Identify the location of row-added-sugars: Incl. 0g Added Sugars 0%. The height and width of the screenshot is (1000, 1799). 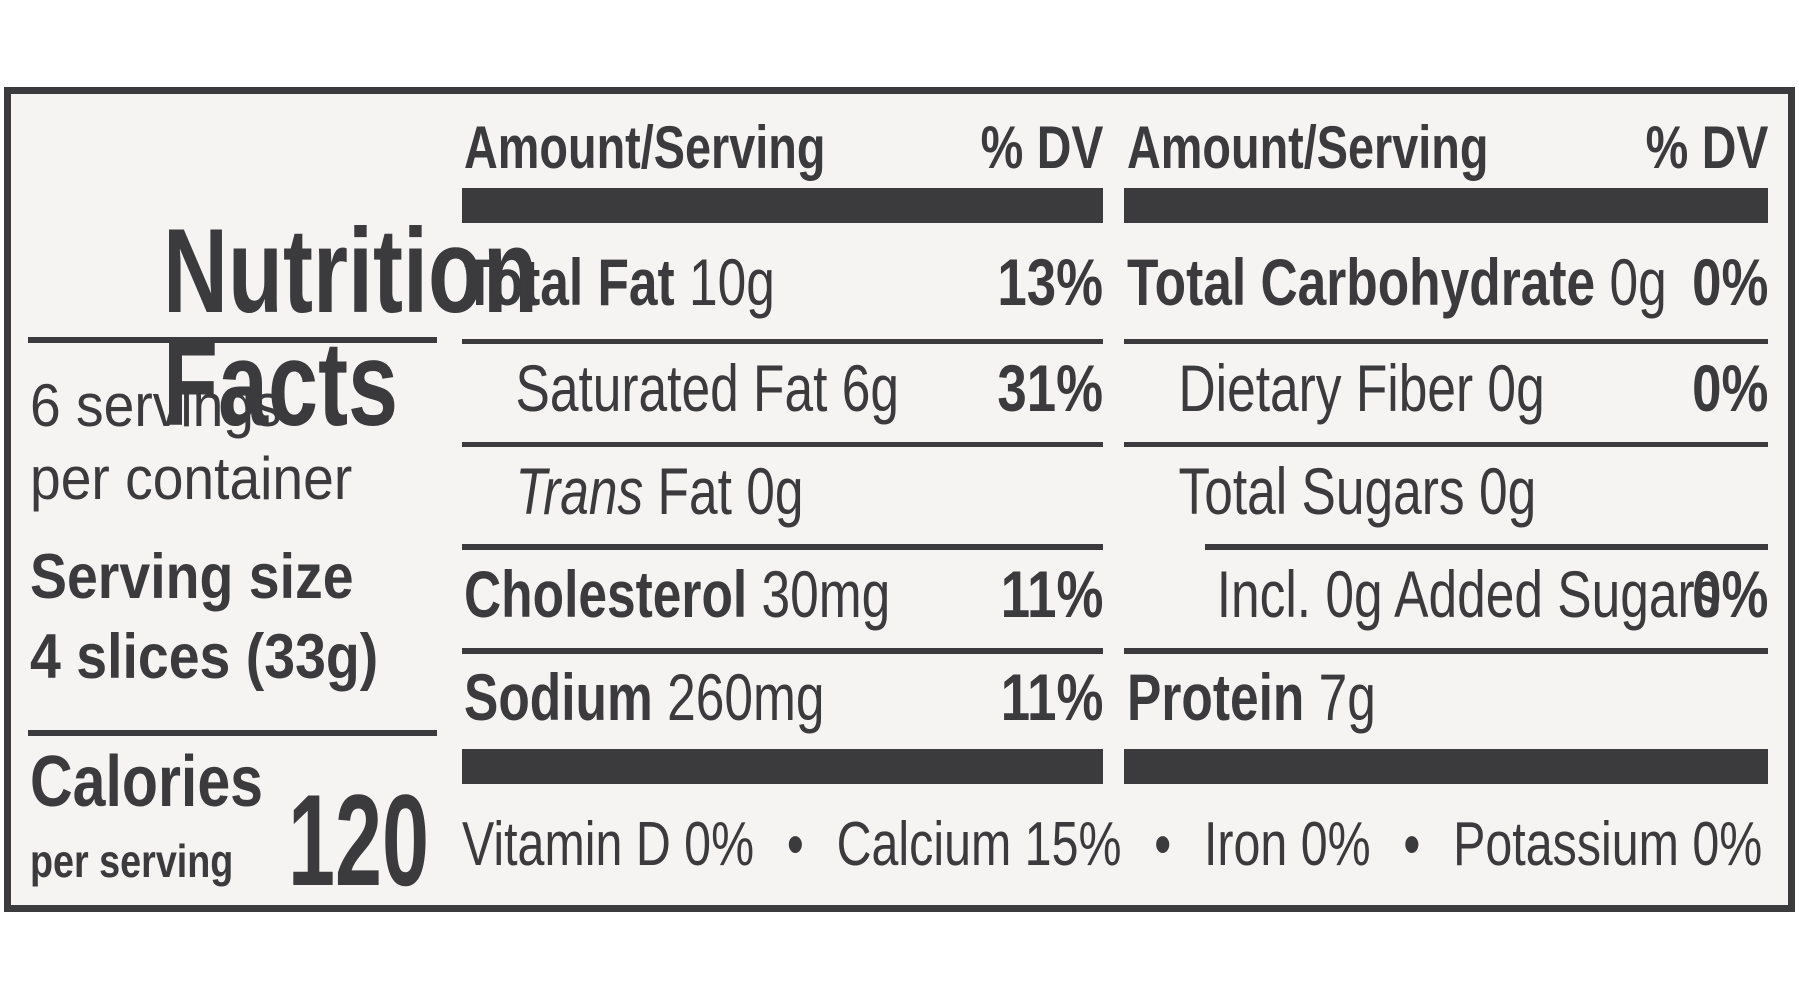
(1447, 594).